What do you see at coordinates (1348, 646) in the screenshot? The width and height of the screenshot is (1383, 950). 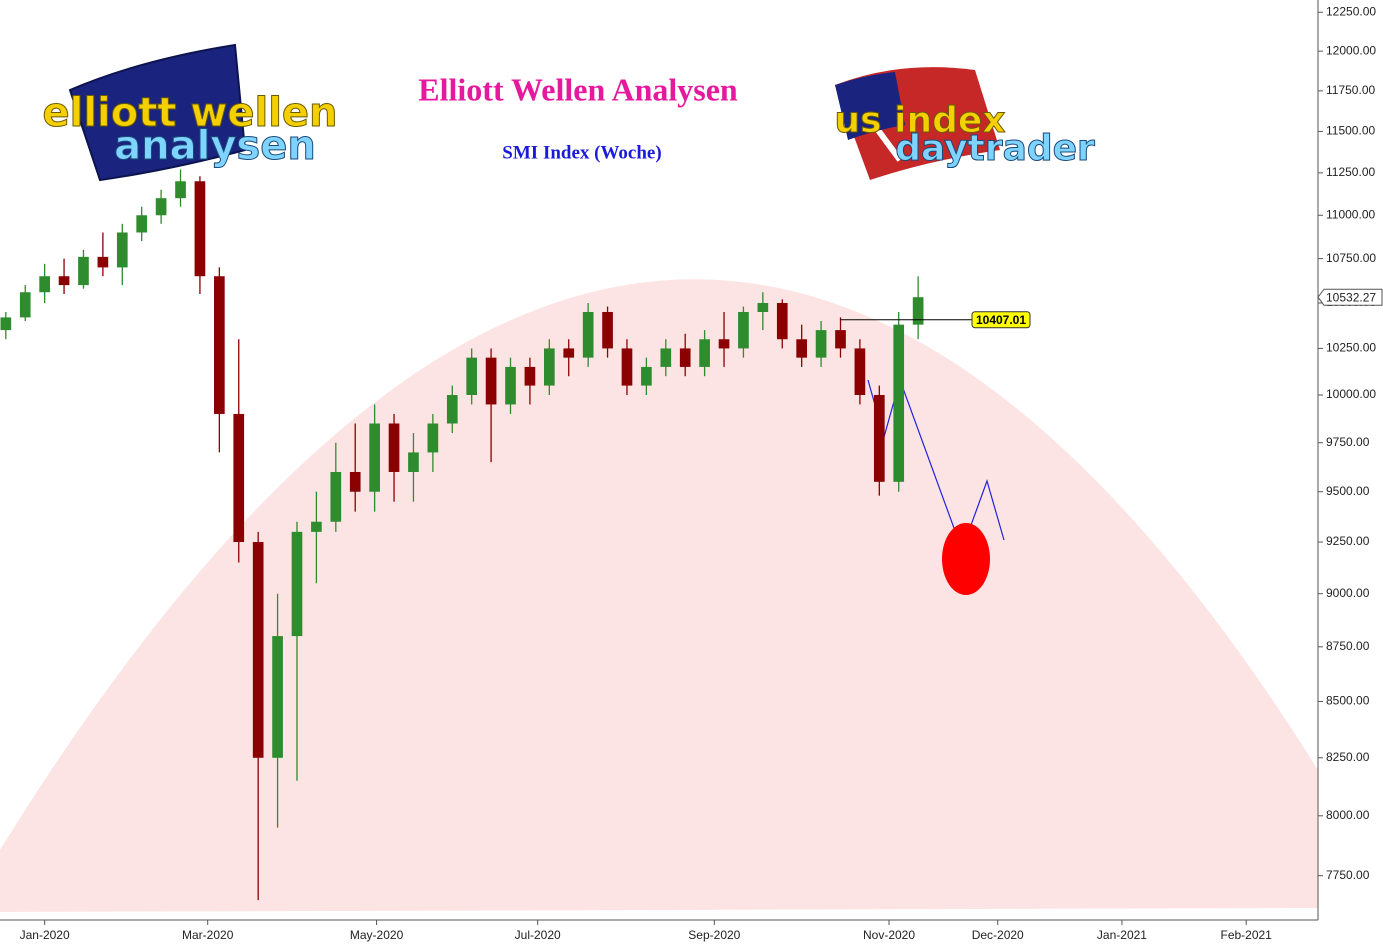 I see `y-tick-label: 8750.00` at bounding box center [1348, 646].